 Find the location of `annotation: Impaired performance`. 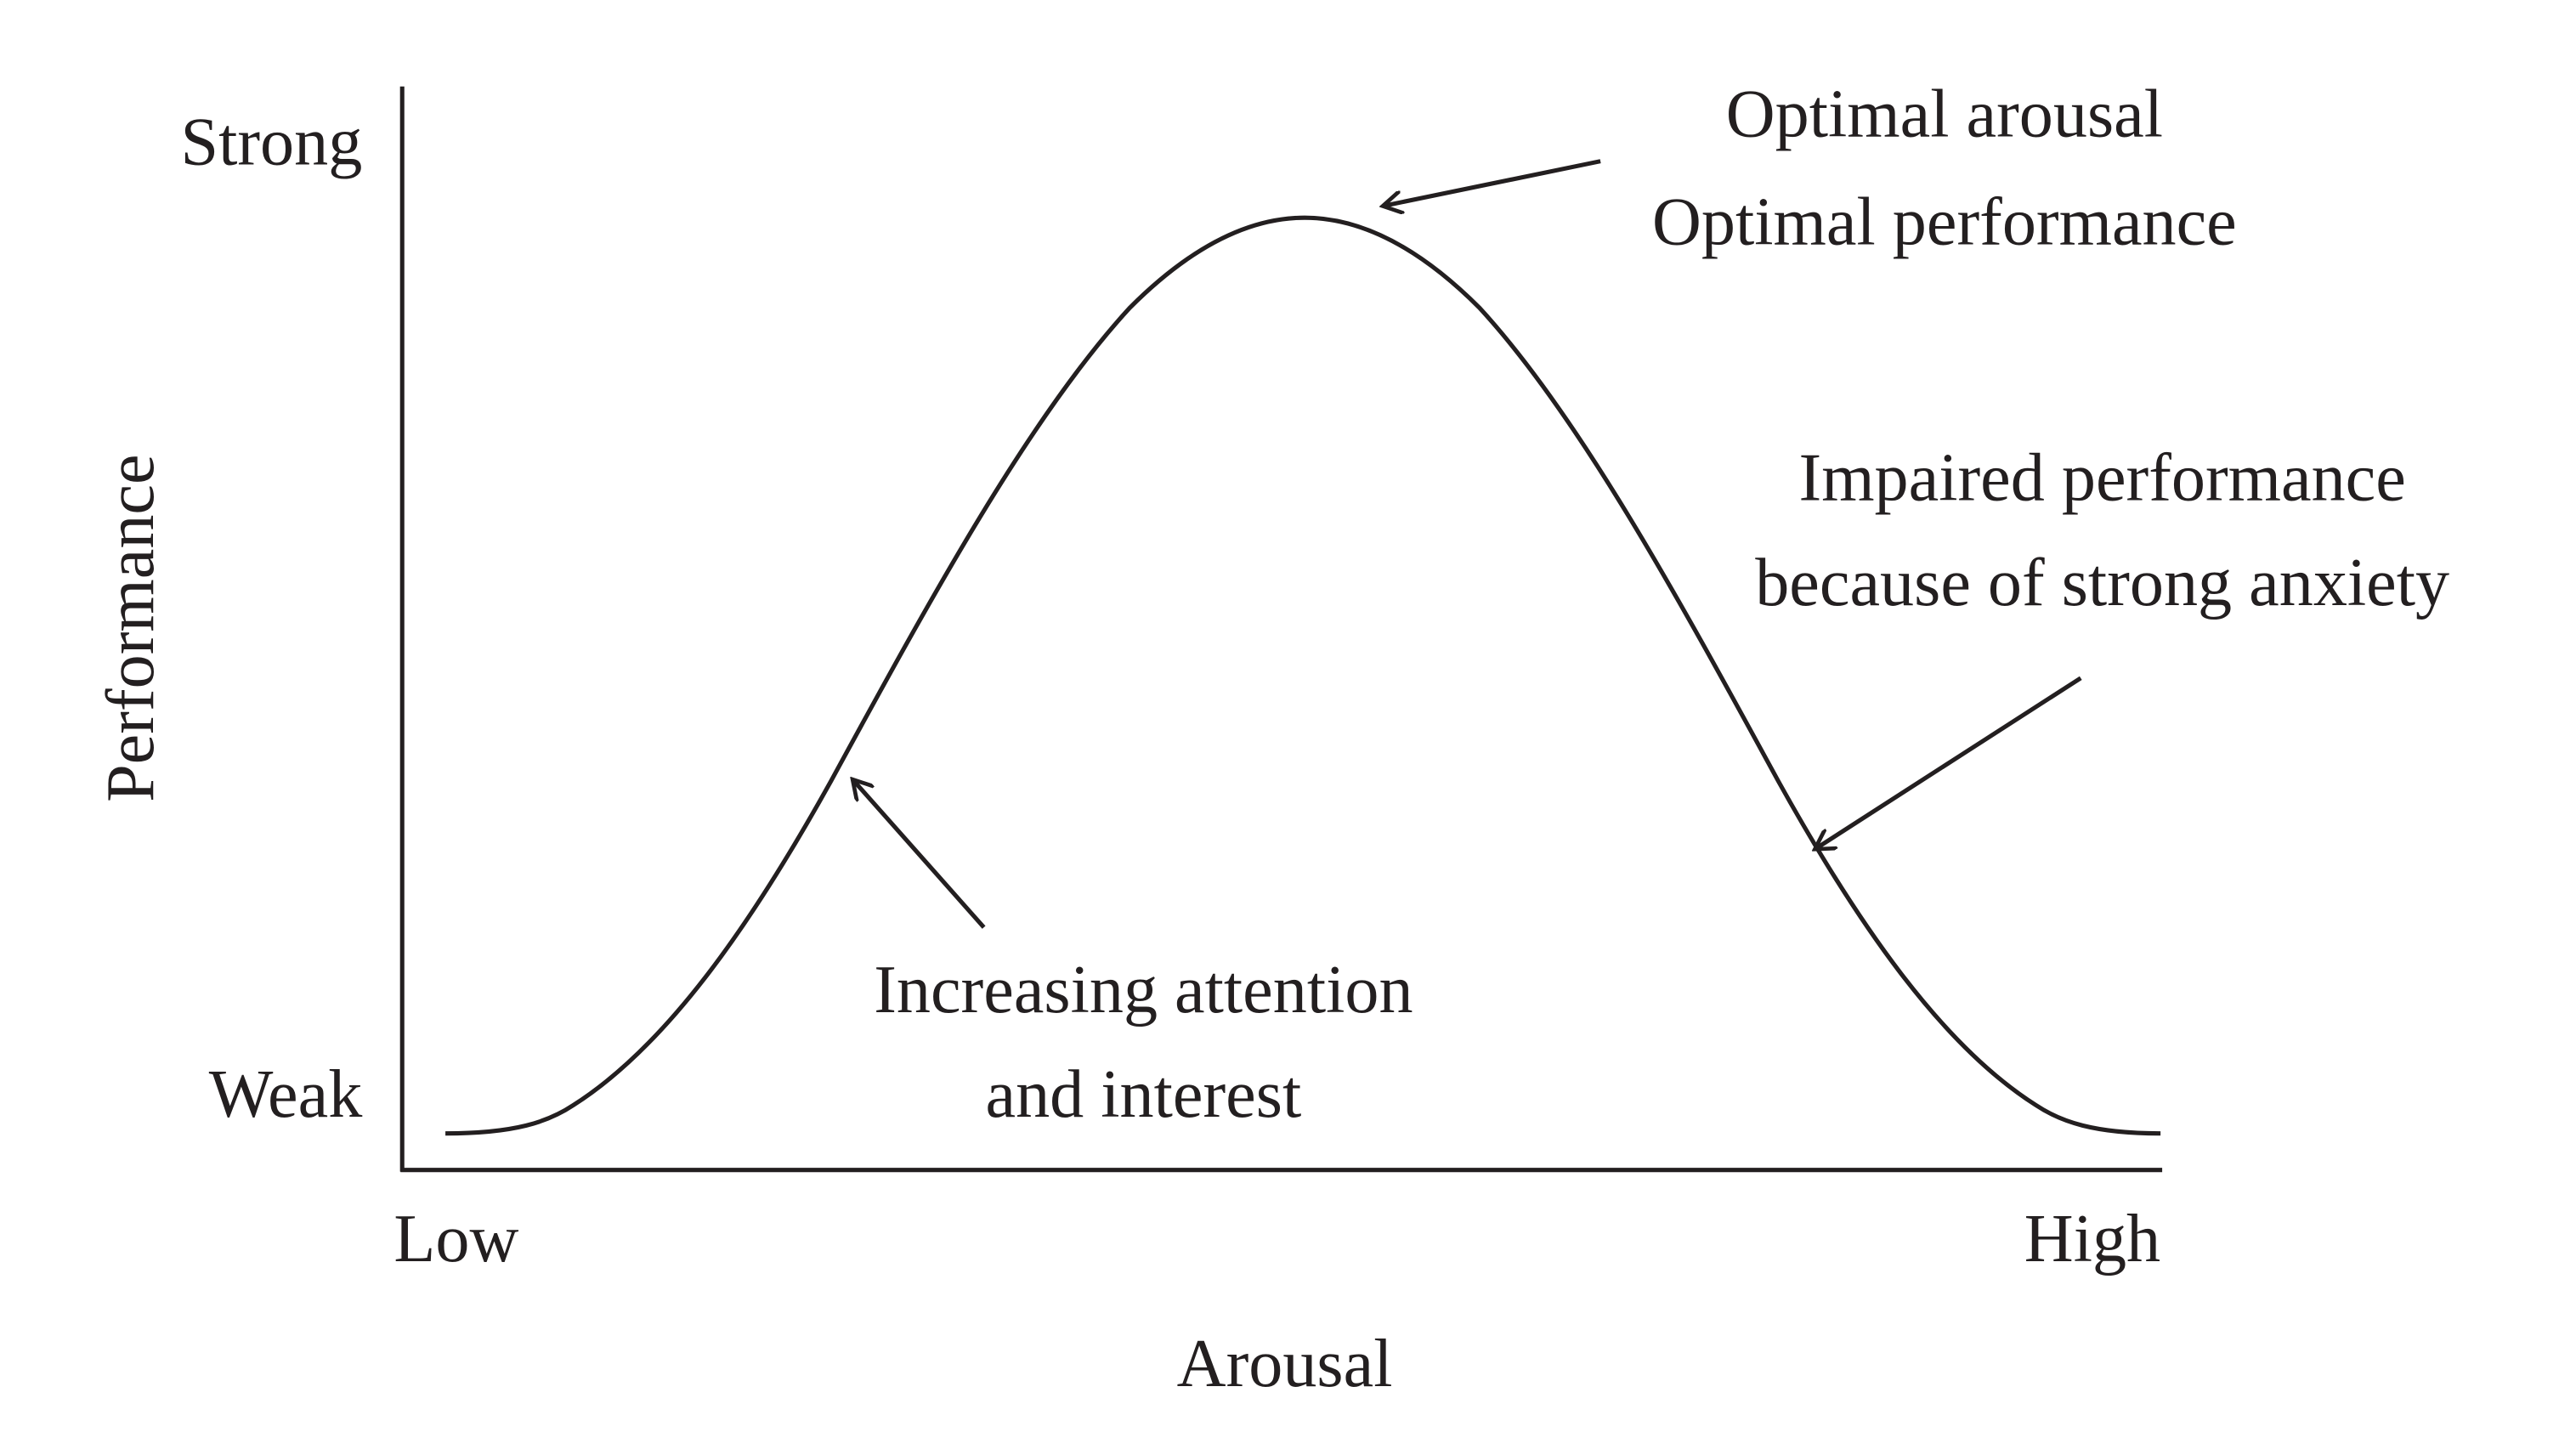

annotation: Impaired performance is located at coordinates (2102, 479).